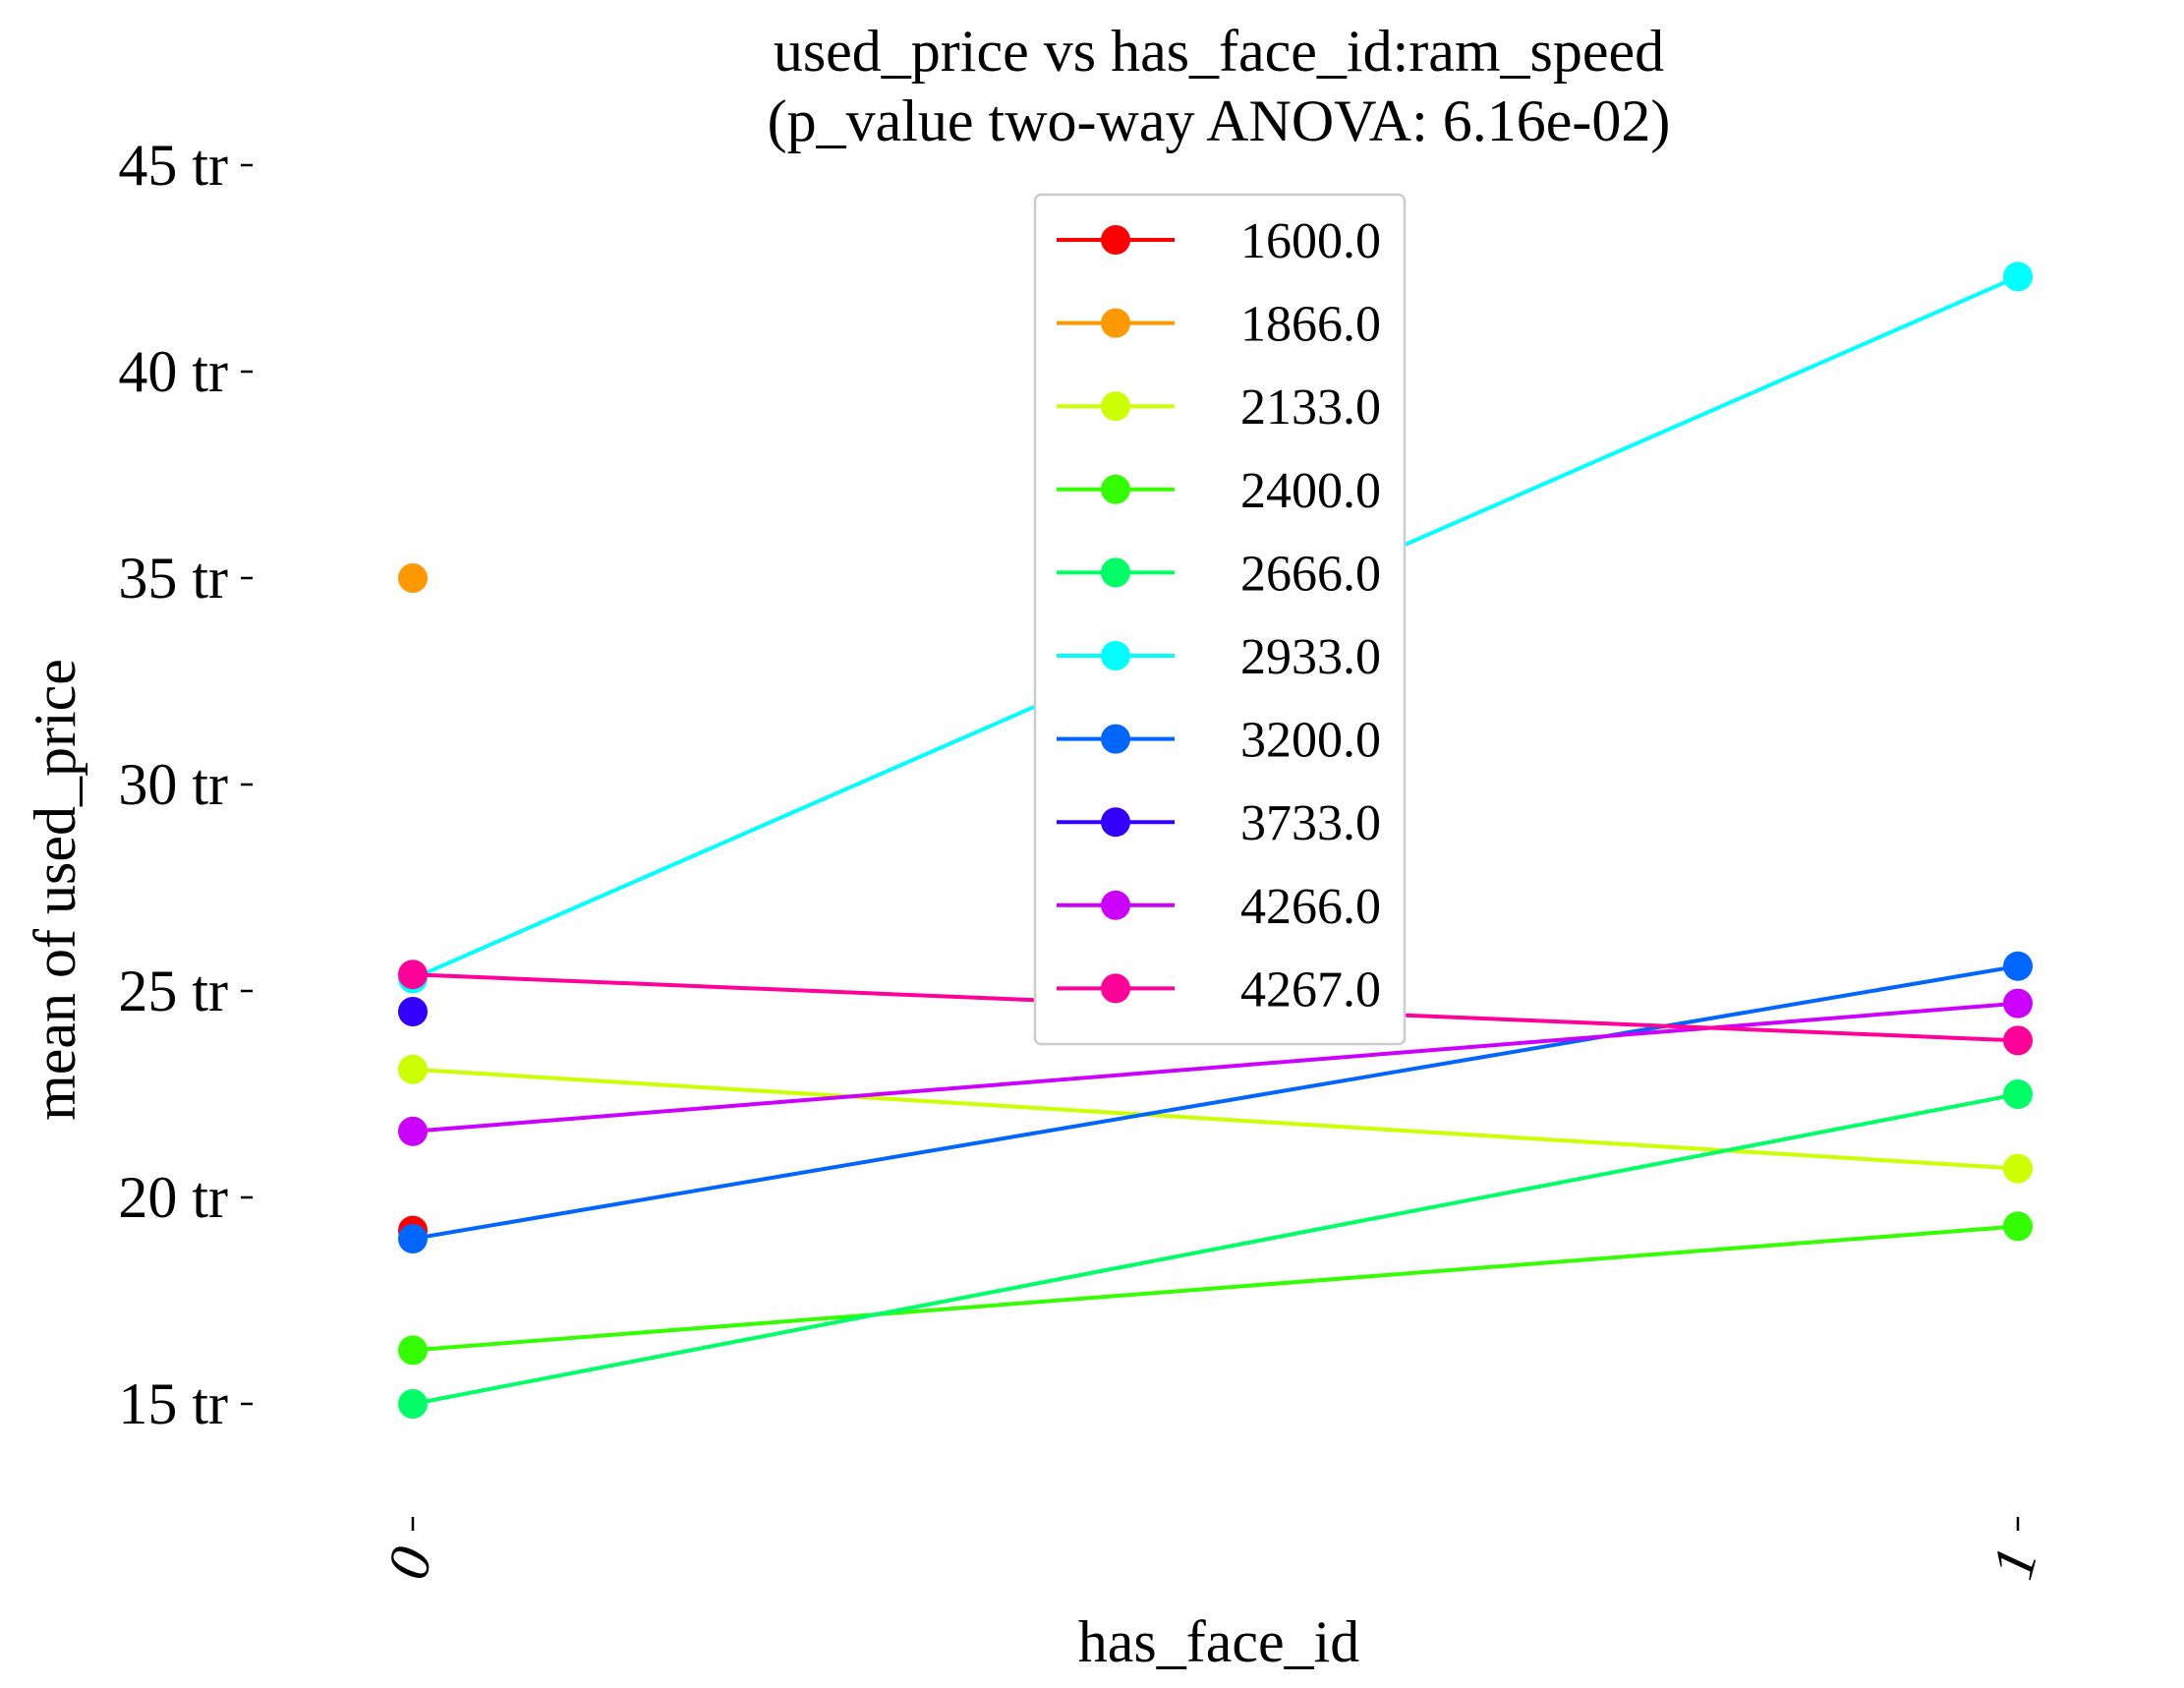  Describe the element at coordinates (1310, 491) in the screenshot. I see `legend-label: 2400.0` at that location.